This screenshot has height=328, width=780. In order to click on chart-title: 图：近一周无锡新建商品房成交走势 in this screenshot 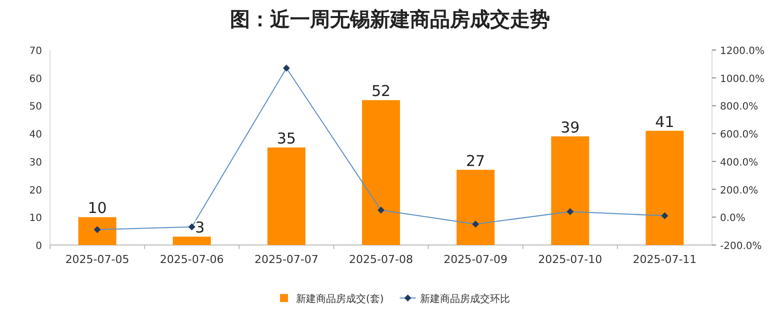, I will do `click(390, 19)`.